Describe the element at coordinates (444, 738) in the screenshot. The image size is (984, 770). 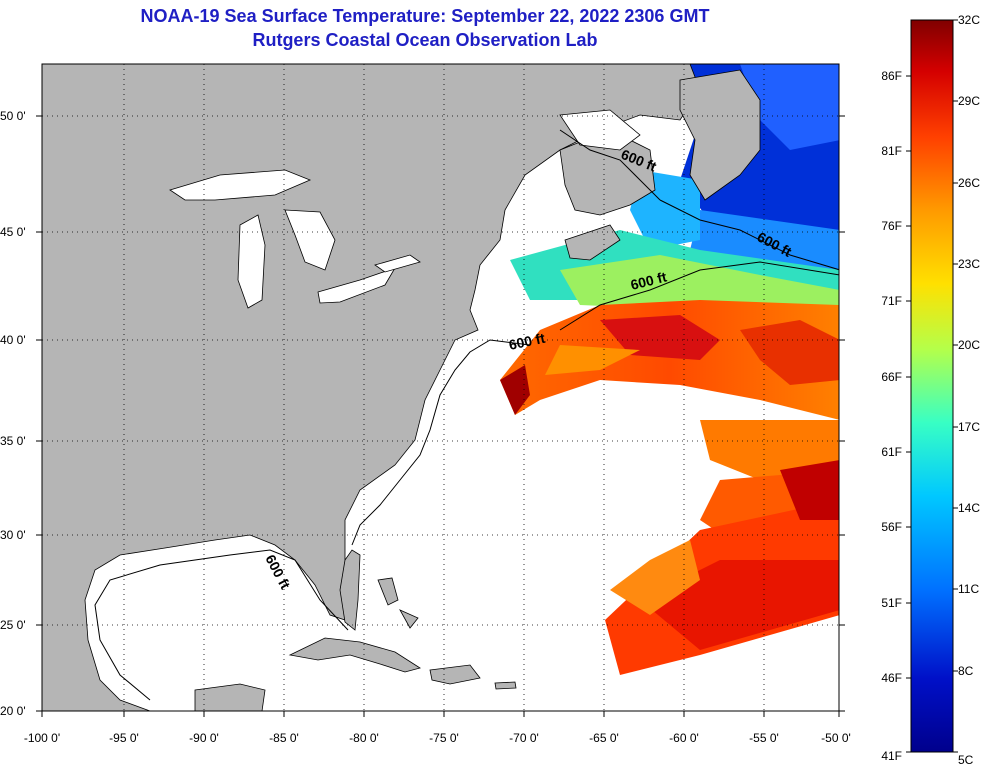
I see `lon-label-75: -75 0'` at that location.